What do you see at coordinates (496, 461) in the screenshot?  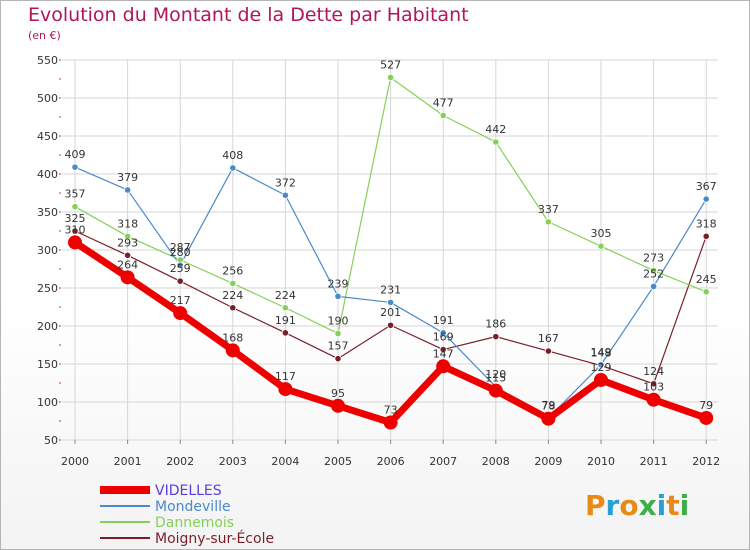 I see `x-tick-label: 2008` at bounding box center [496, 461].